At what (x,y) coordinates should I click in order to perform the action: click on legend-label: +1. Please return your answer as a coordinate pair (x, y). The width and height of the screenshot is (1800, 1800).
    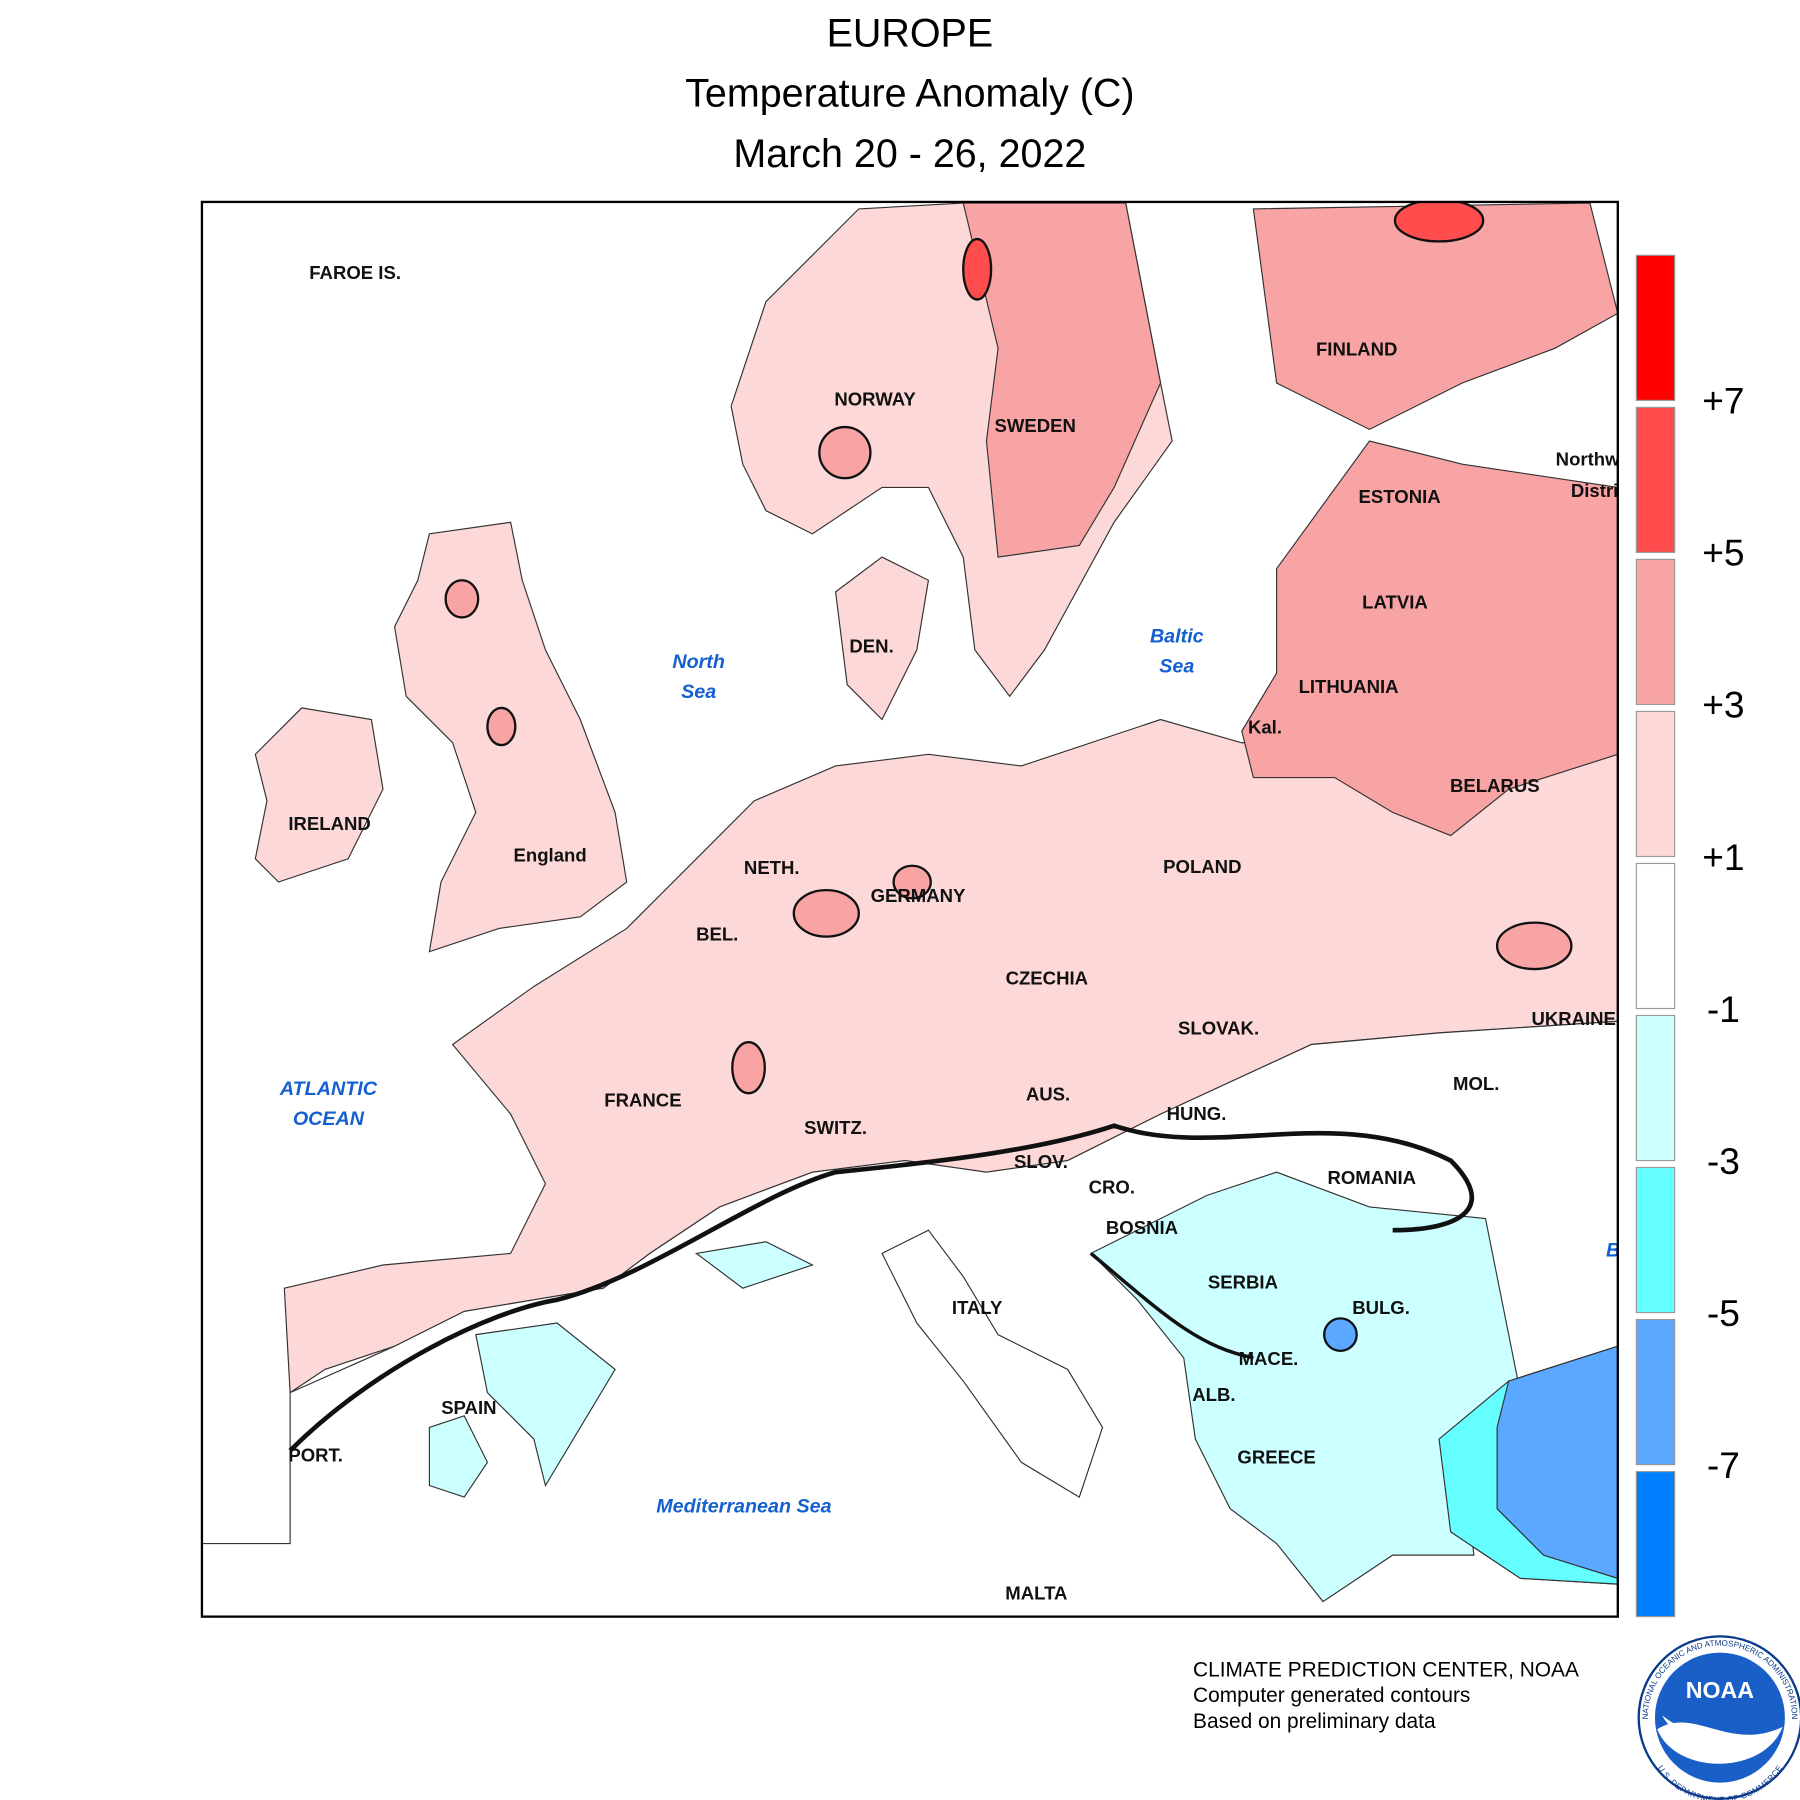
    Looking at the image, I should click on (1723, 857).